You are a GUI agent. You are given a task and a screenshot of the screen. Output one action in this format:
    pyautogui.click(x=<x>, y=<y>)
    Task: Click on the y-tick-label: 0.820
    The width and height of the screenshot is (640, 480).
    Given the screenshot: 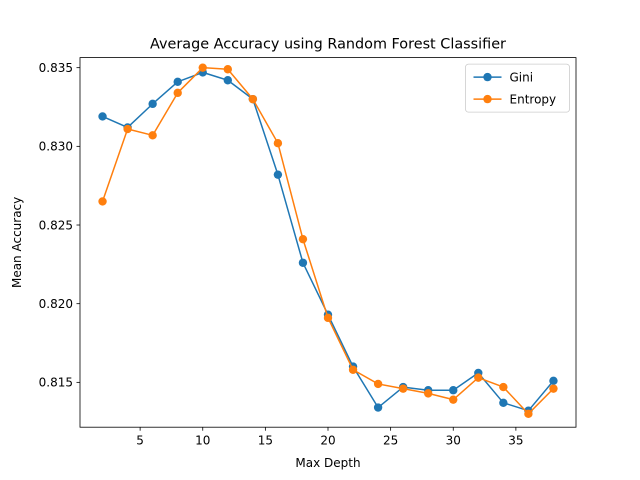 What is the action you would take?
    pyautogui.click(x=56, y=304)
    